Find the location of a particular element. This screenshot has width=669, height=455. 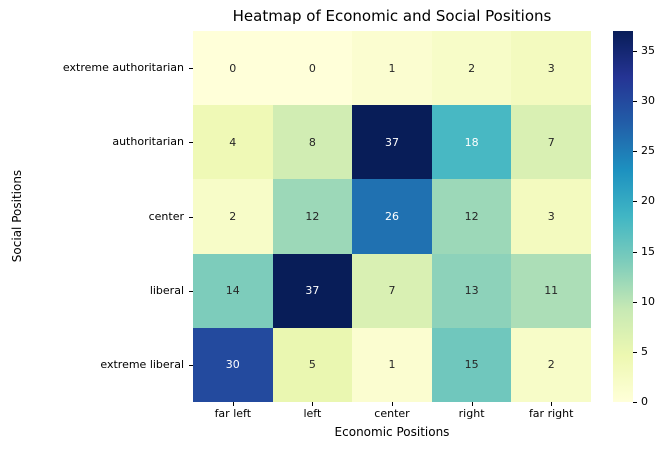

heatmap-cell-extreme-authoritarian-far-right: 3 is located at coordinates (551, 68).